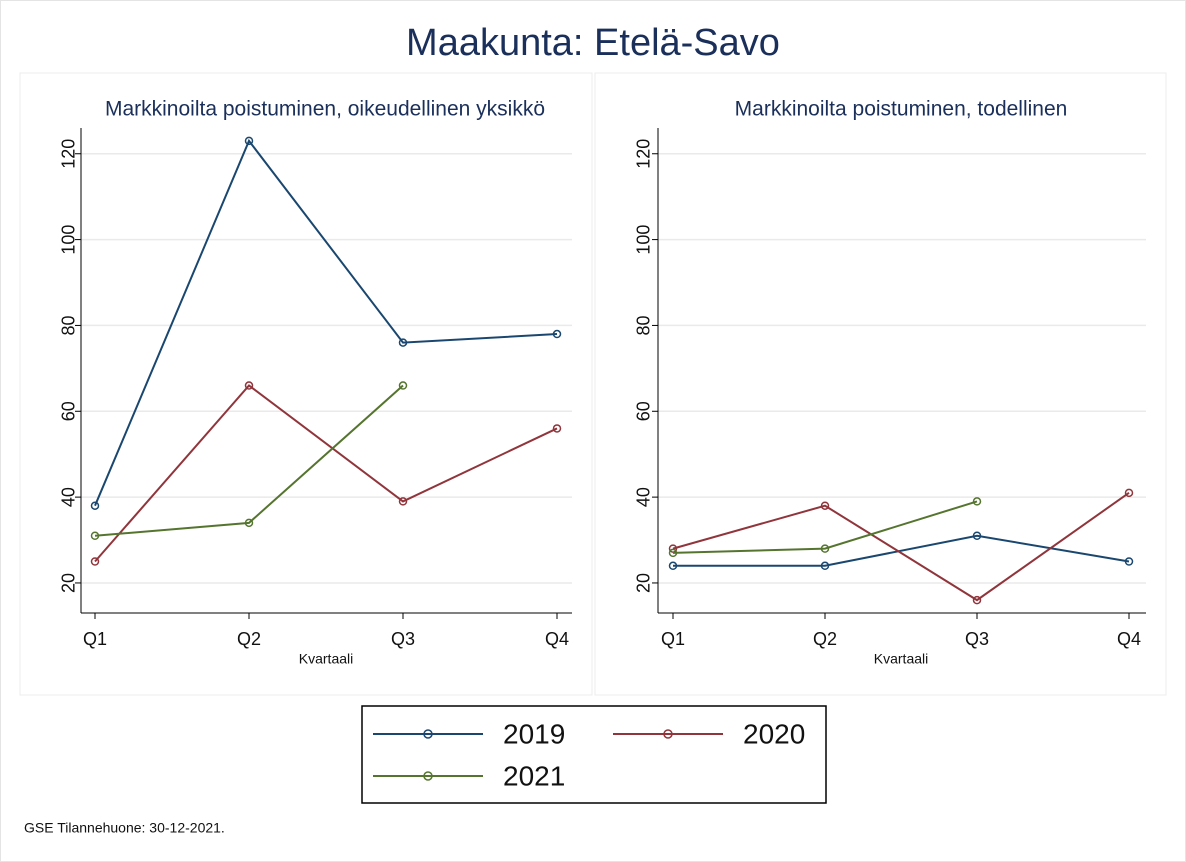  Describe the element at coordinates (774, 733) in the screenshot. I see `legend-label: 2020` at that location.